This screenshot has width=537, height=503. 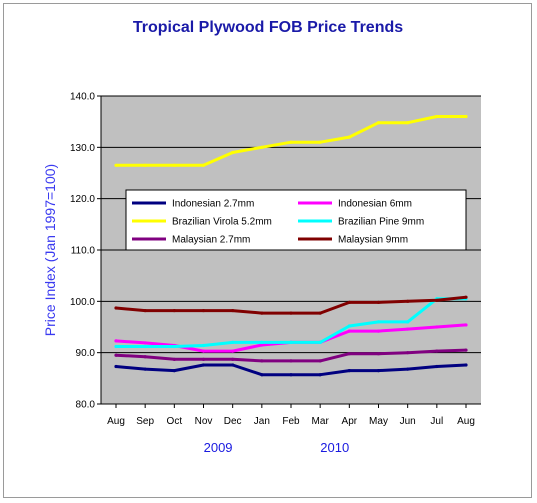 I want to click on x-tick-label: Sep, so click(x=145, y=421).